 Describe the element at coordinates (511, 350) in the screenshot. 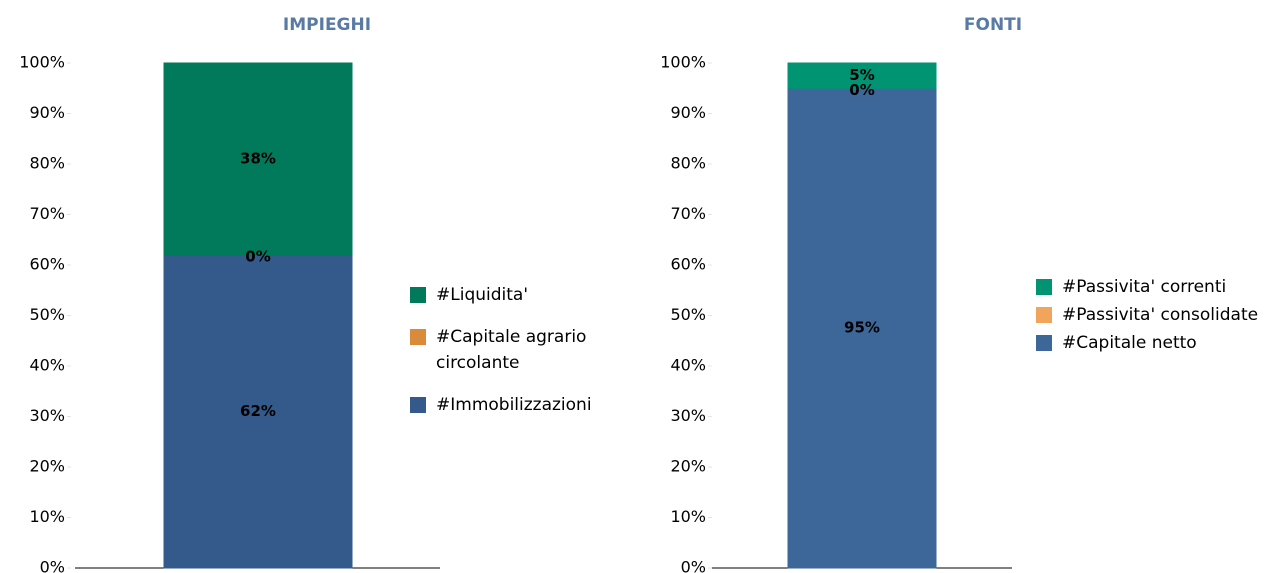

I see `legend-label: #Capitale agrario circolante` at that location.